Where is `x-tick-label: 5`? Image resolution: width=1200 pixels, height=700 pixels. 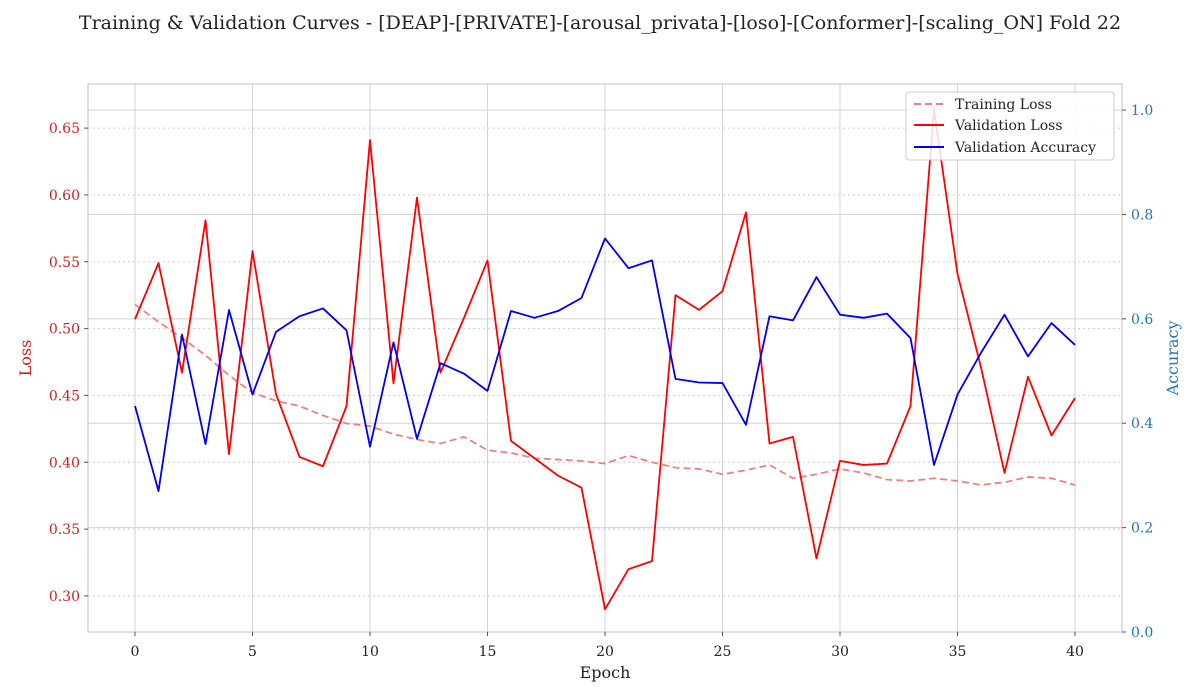
x-tick-label: 5 is located at coordinates (252, 652).